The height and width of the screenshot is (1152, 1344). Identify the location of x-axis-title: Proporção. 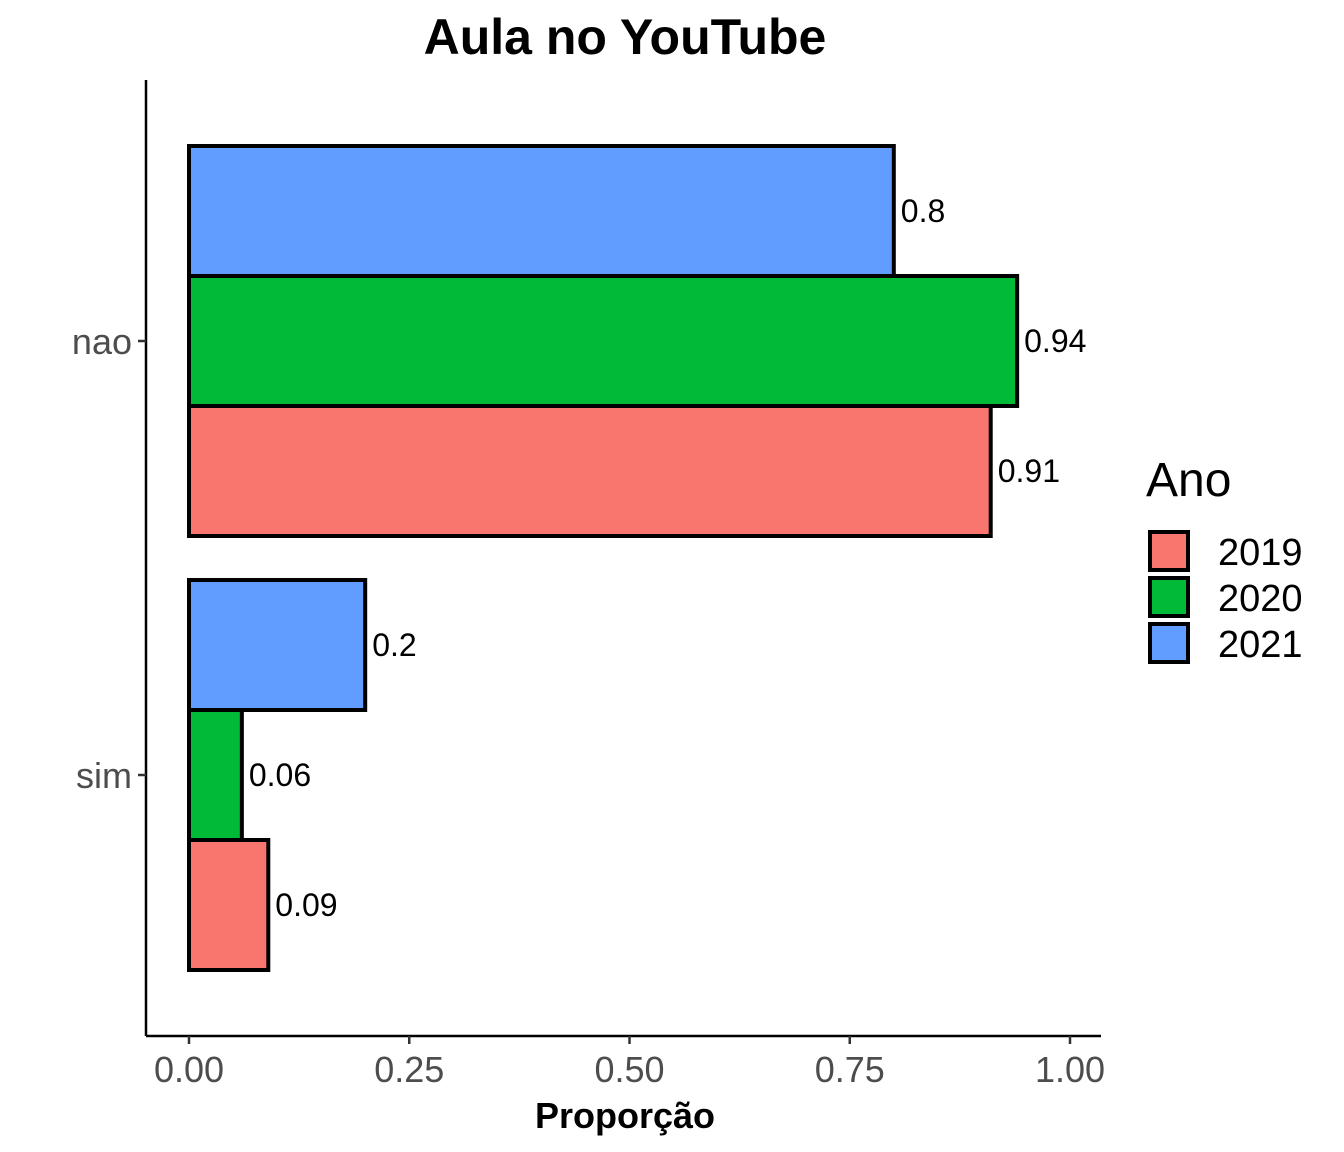
(625, 1115).